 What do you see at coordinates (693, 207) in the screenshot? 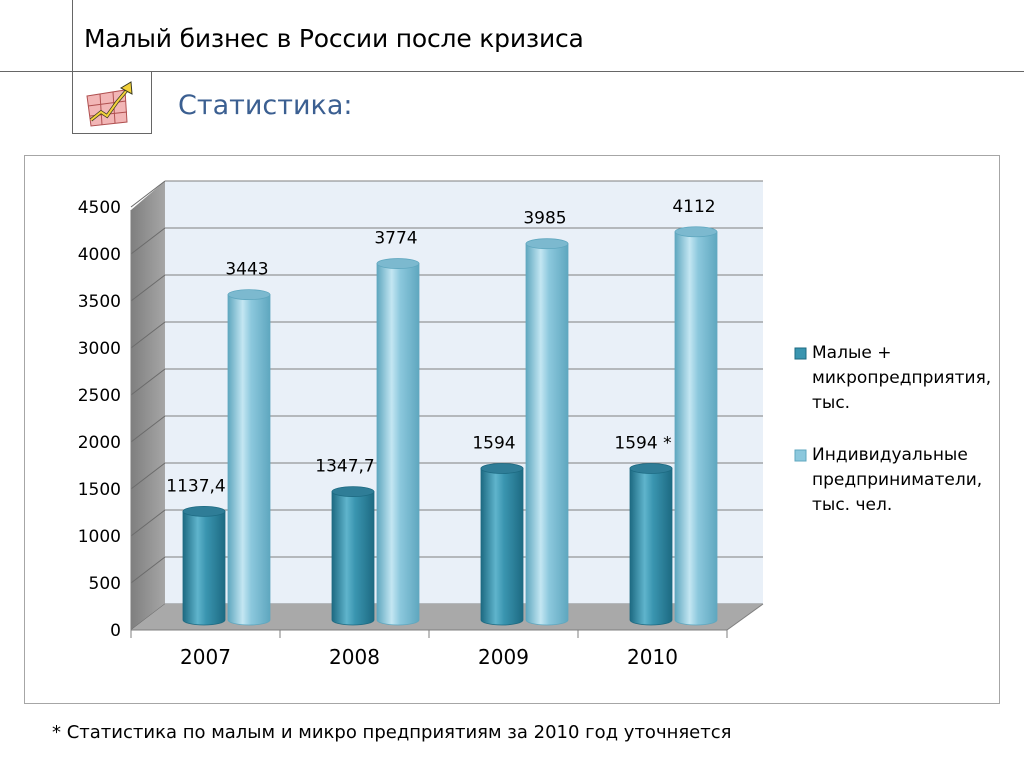
I see `data-label: 4112` at bounding box center [693, 207].